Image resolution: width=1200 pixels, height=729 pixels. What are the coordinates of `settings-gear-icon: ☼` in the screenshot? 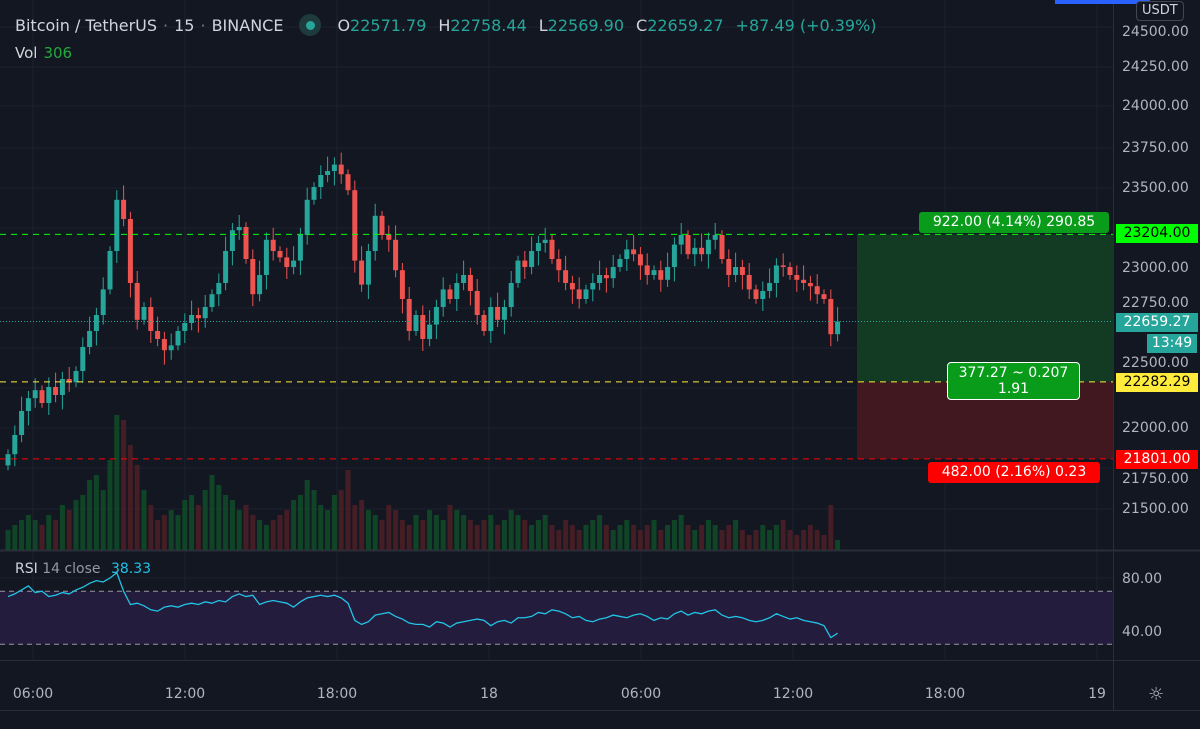 It's located at (1156, 694).